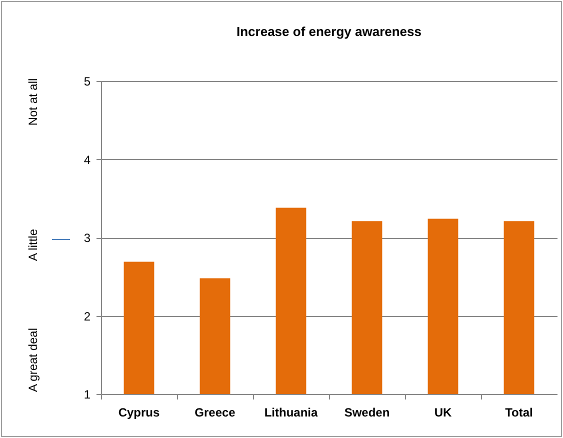 Image resolution: width=563 pixels, height=438 pixels. Describe the element at coordinates (87, 81) in the screenshot. I see `y-tick-label: 5` at that location.